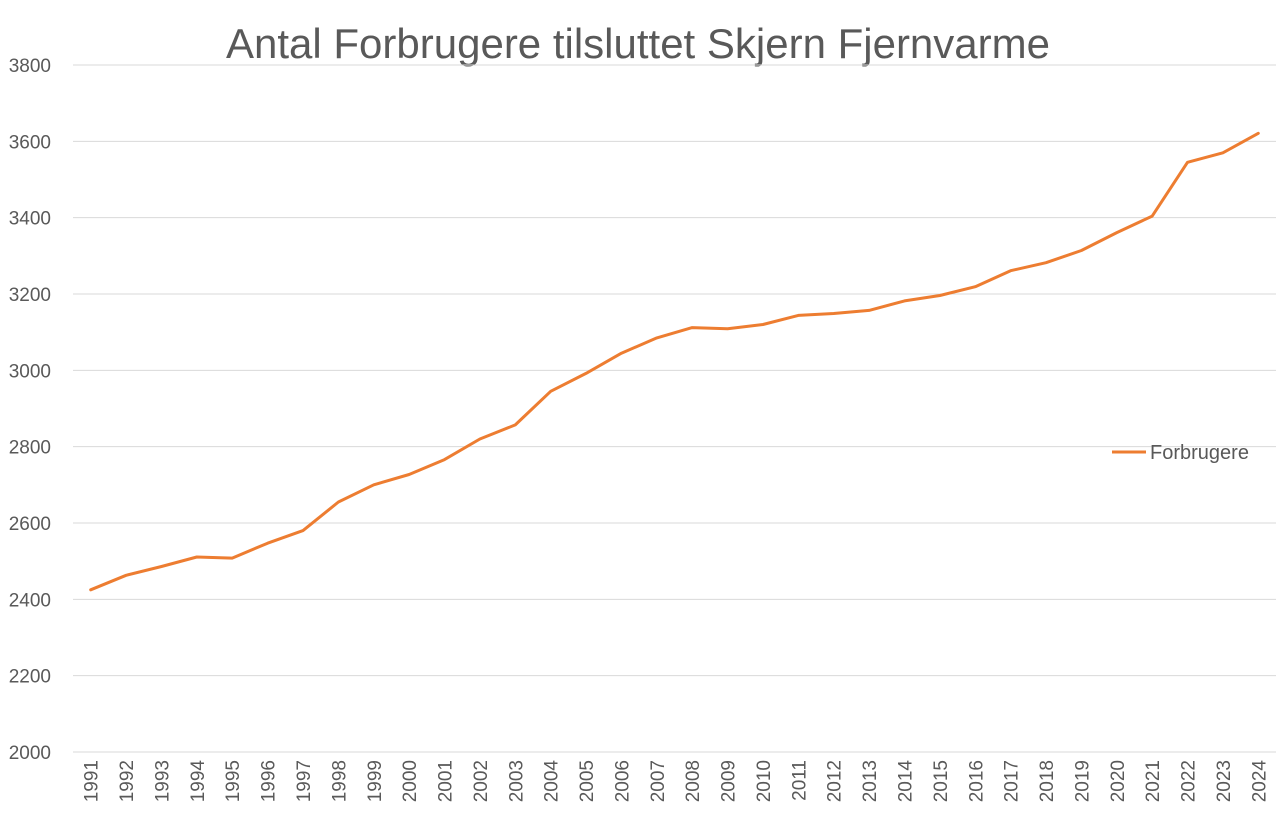 The width and height of the screenshot is (1278, 830). I want to click on x-tick-label: 2001, so click(446, 781).